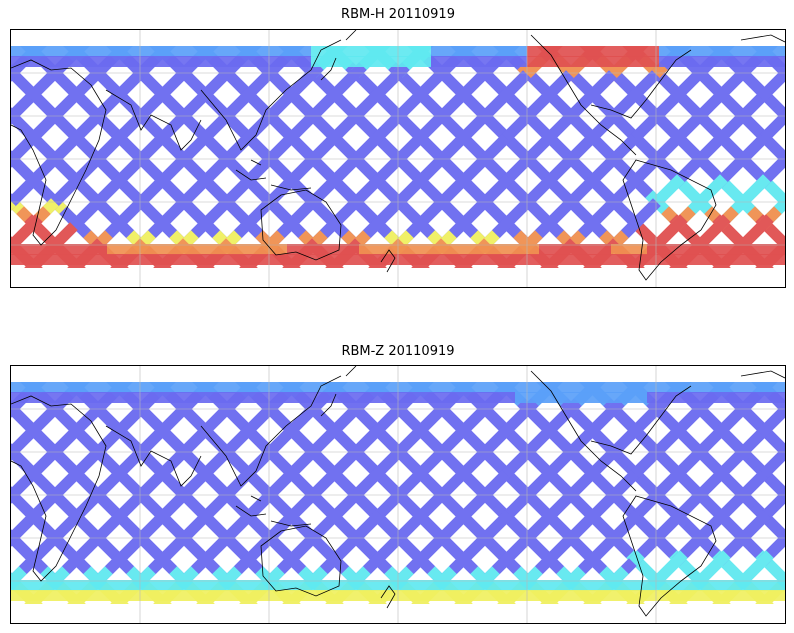 This screenshot has width=794, height=633. What do you see at coordinates (398, 14) in the screenshot?
I see `panel-title: RBM-H 20110919` at bounding box center [398, 14].